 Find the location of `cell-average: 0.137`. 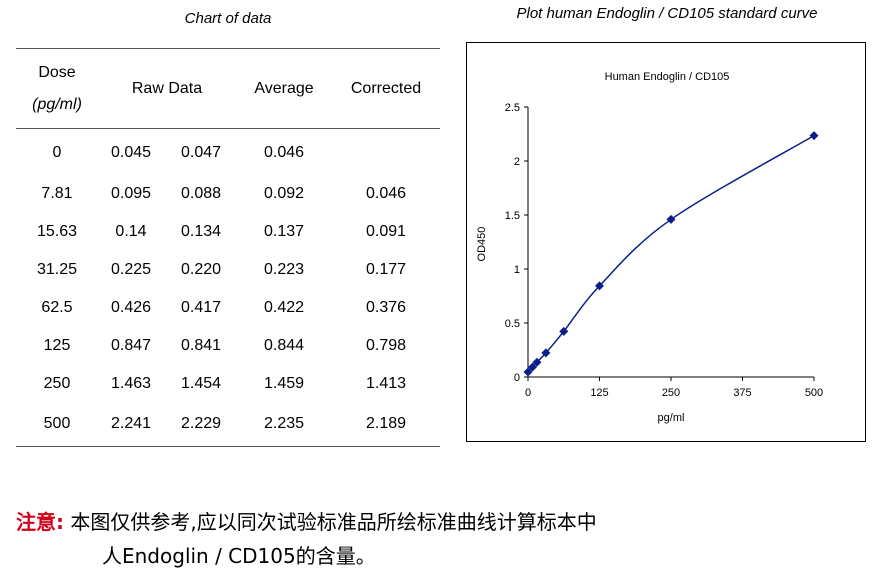

cell-average: 0.137 is located at coordinates (284, 231).